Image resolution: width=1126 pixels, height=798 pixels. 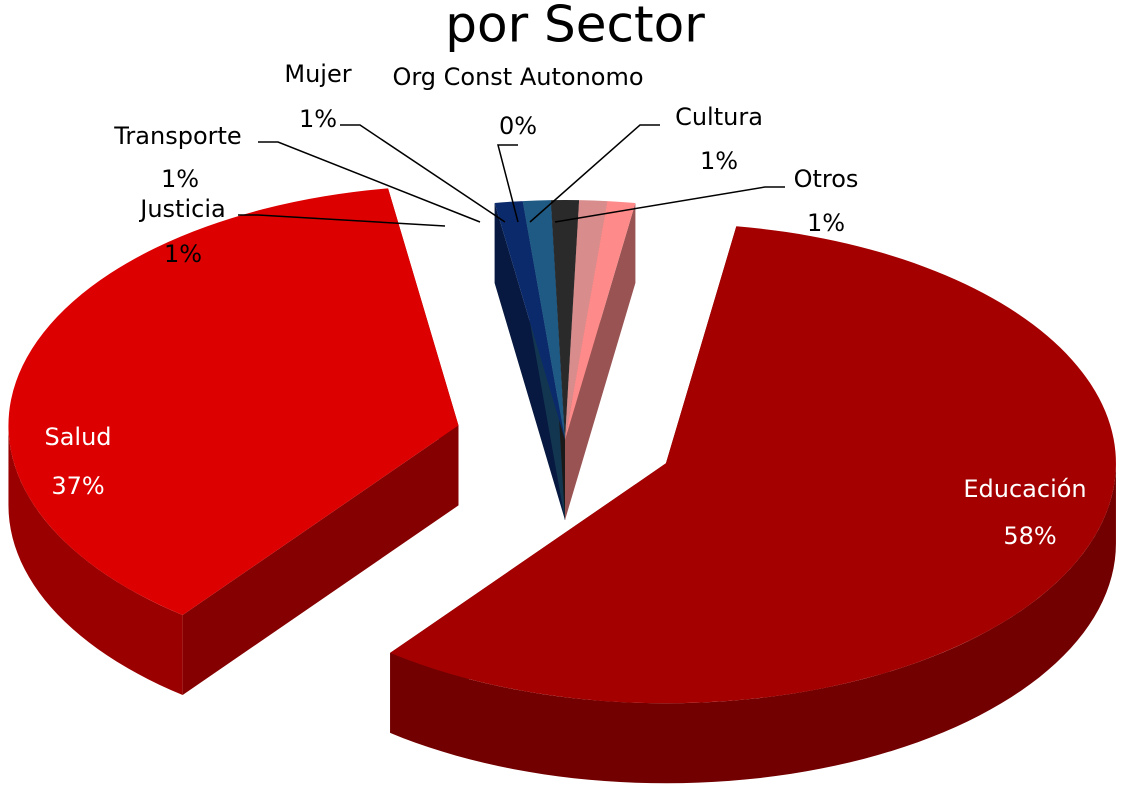 I want to click on slice-label: Justicia, so click(x=181, y=209).